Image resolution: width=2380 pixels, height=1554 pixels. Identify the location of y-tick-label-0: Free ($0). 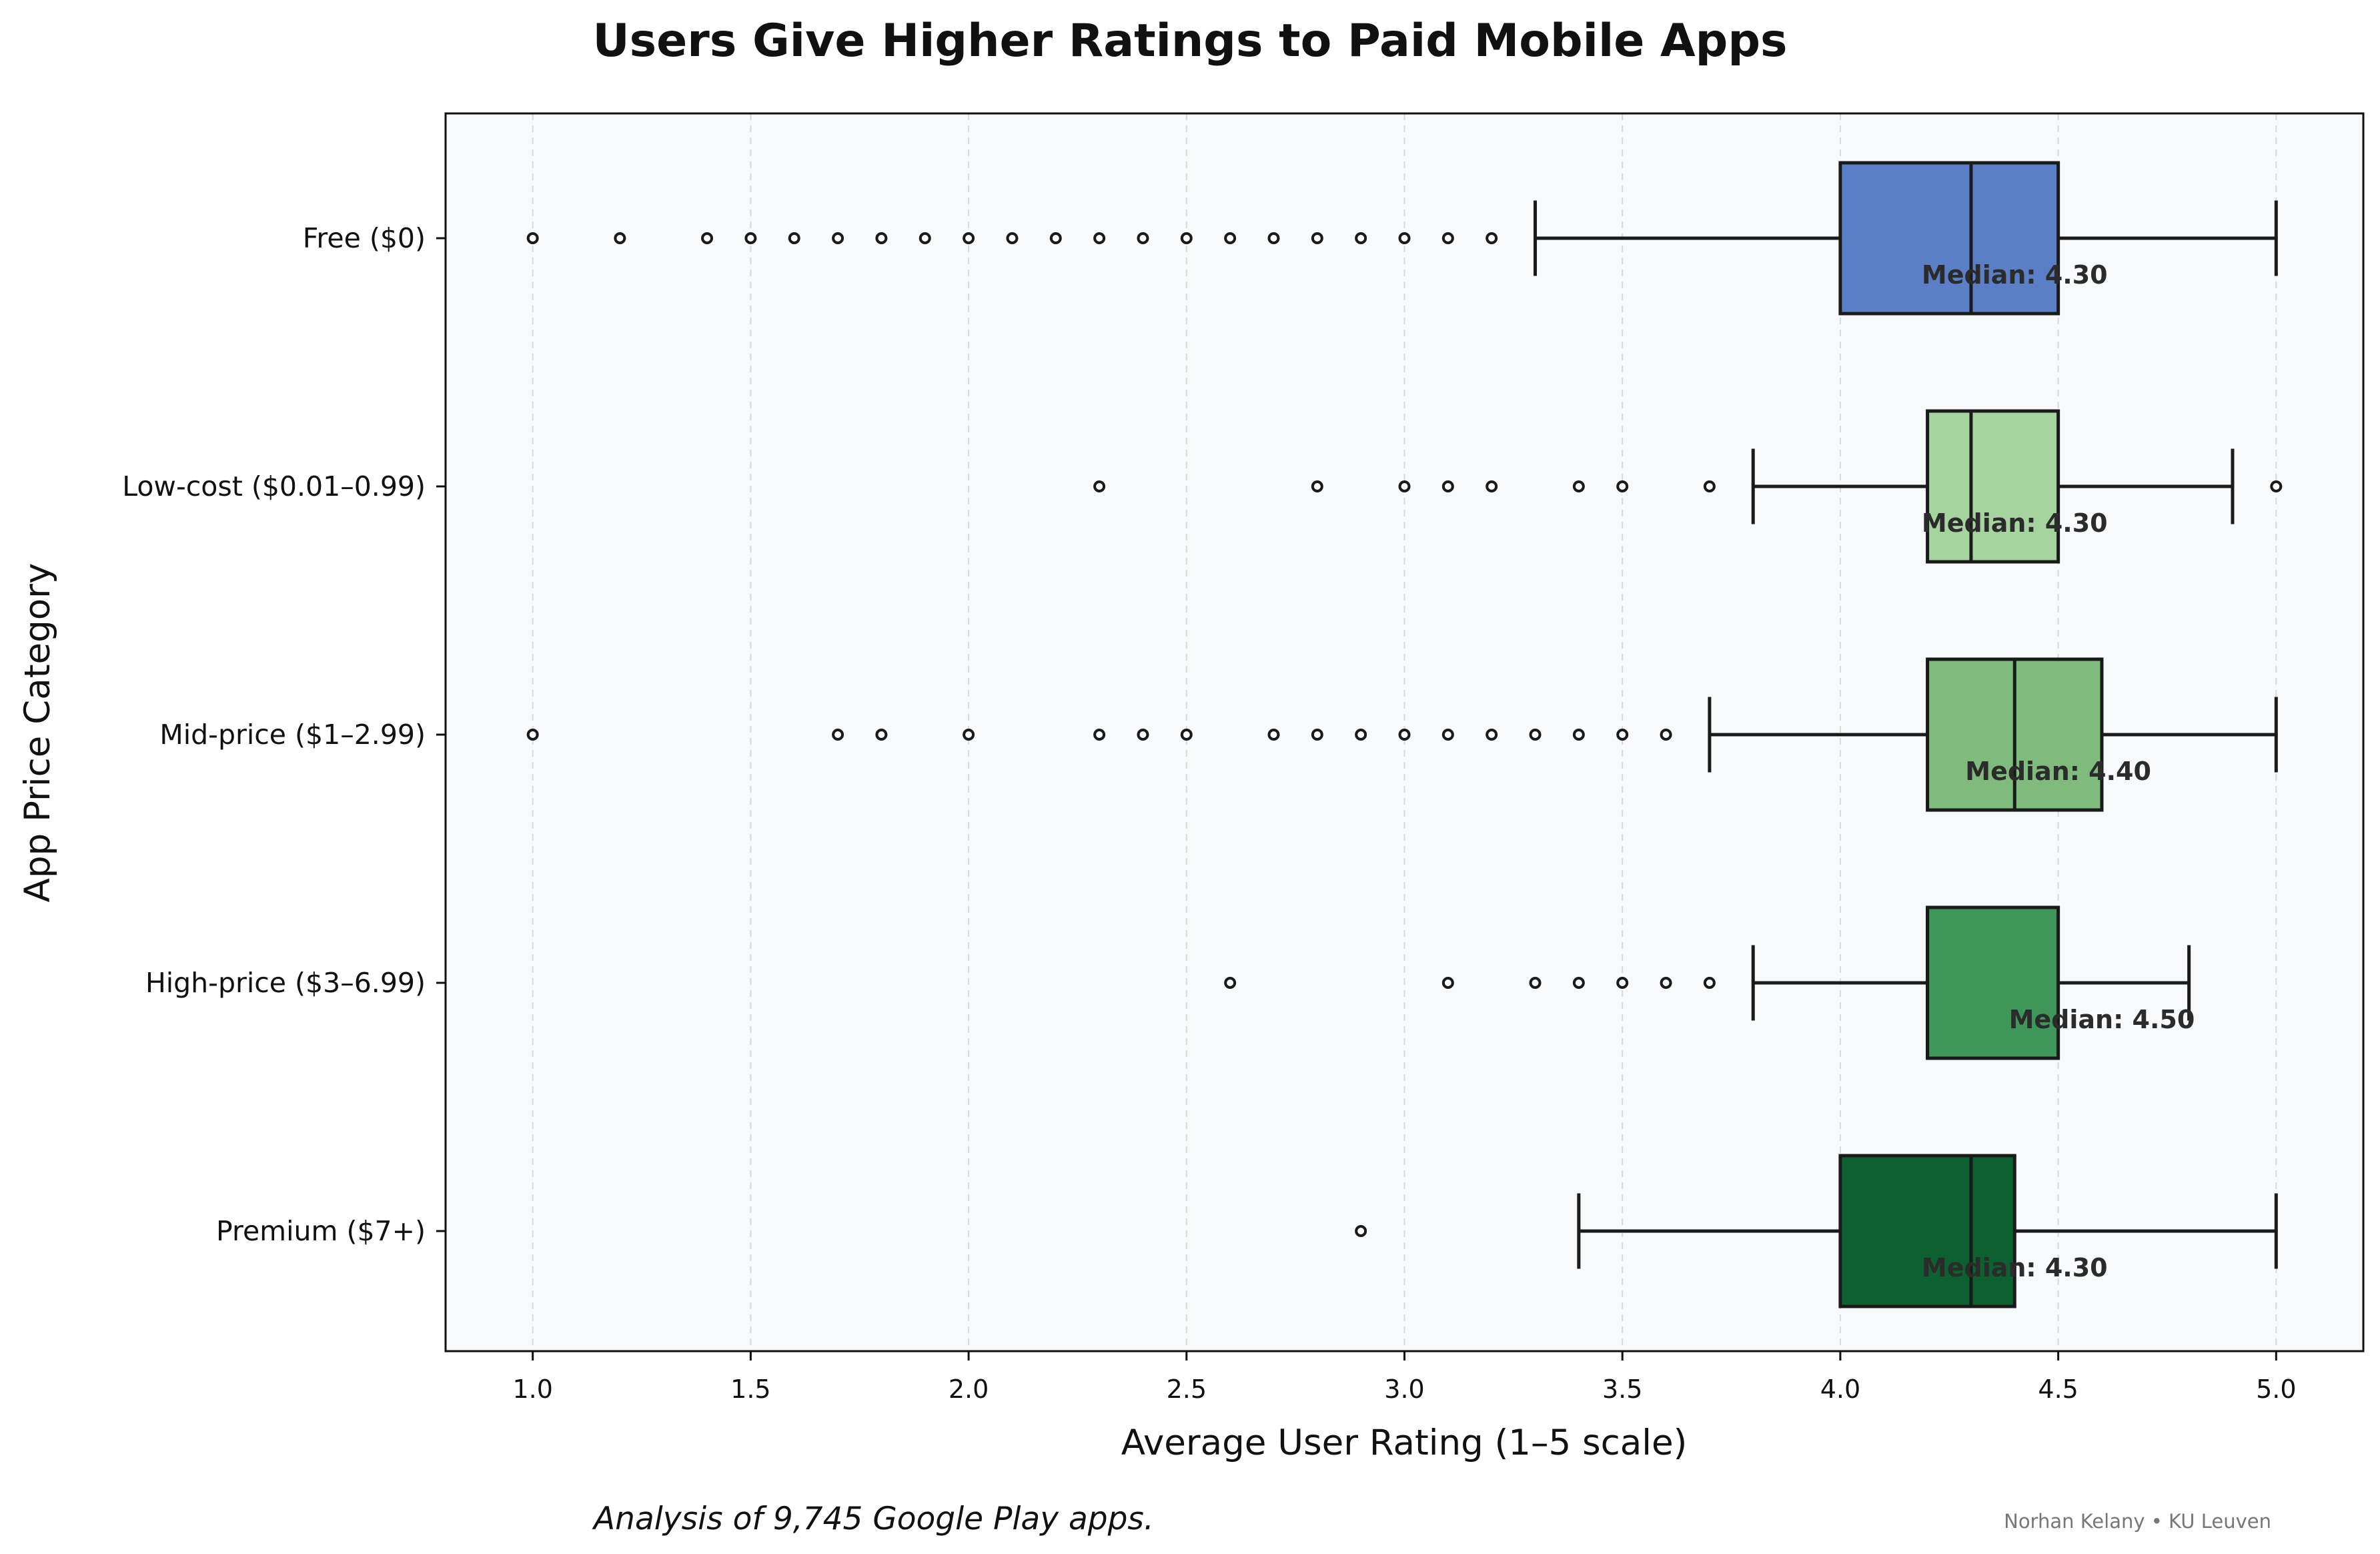
(364, 238).